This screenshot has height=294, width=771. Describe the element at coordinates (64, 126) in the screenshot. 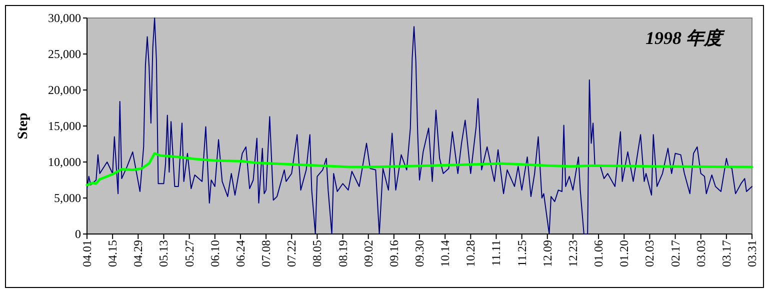

I see `y-tick-label: 15,000` at that location.